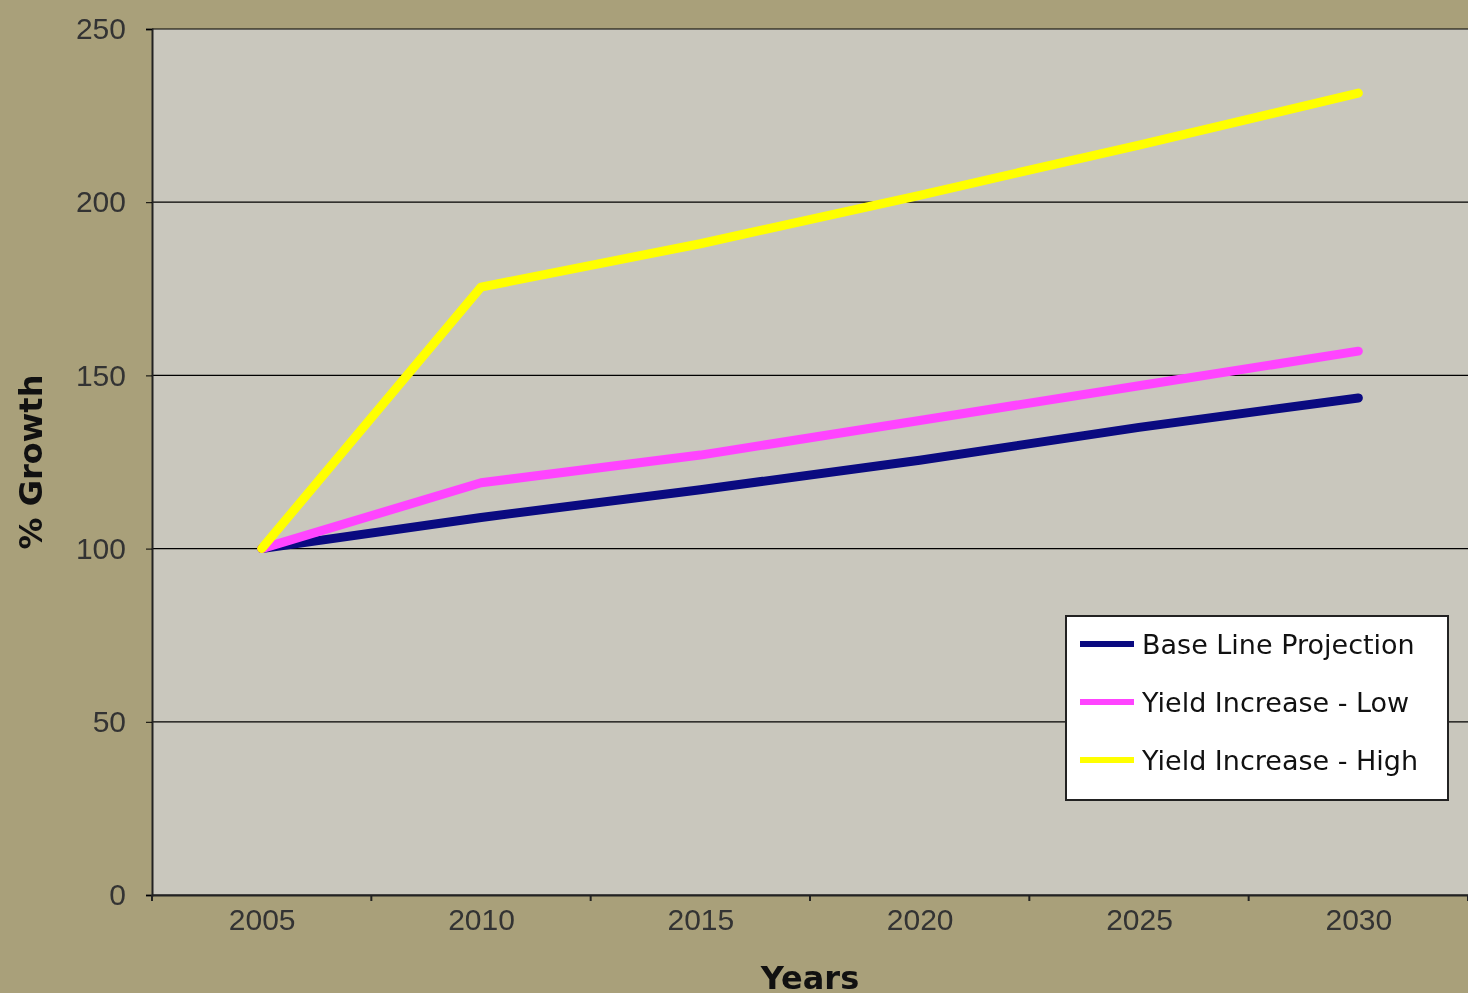 The image size is (1468, 993). I want to click on y-tick-label: 150, so click(100, 375).